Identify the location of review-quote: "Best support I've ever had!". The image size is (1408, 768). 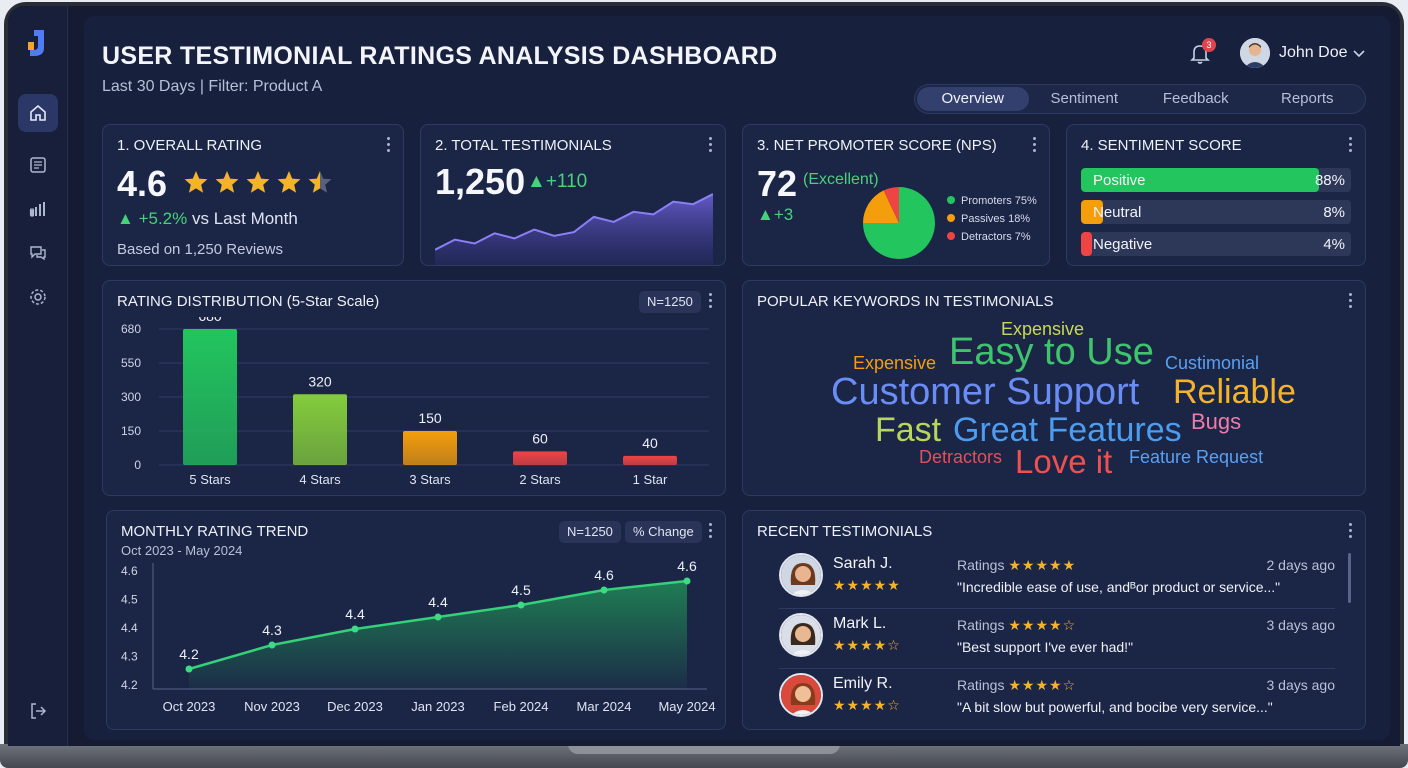
(1045, 647).